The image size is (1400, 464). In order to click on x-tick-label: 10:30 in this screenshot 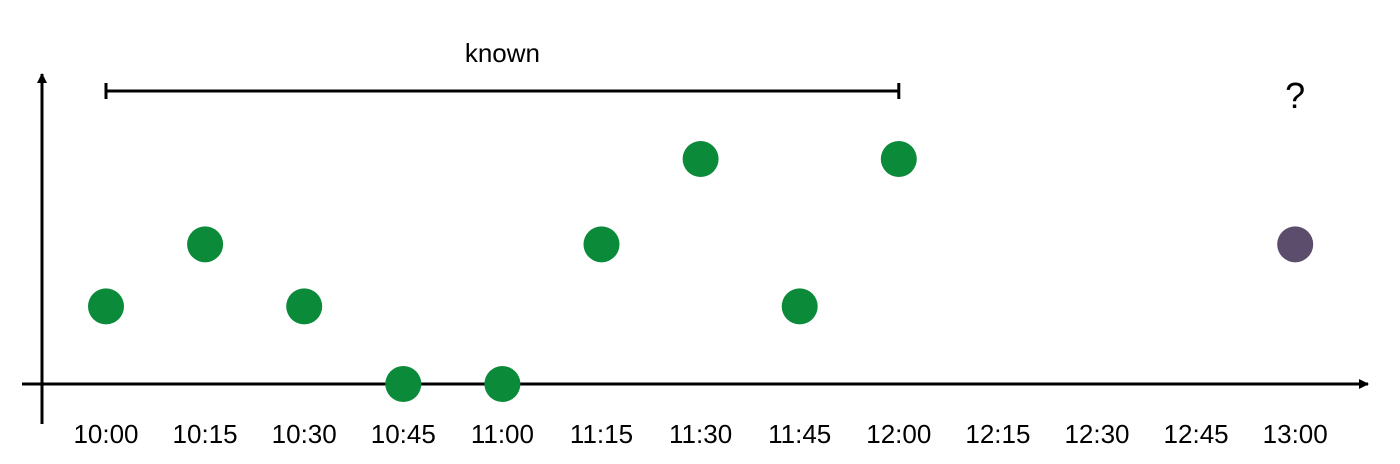, I will do `click(304, 434)`.